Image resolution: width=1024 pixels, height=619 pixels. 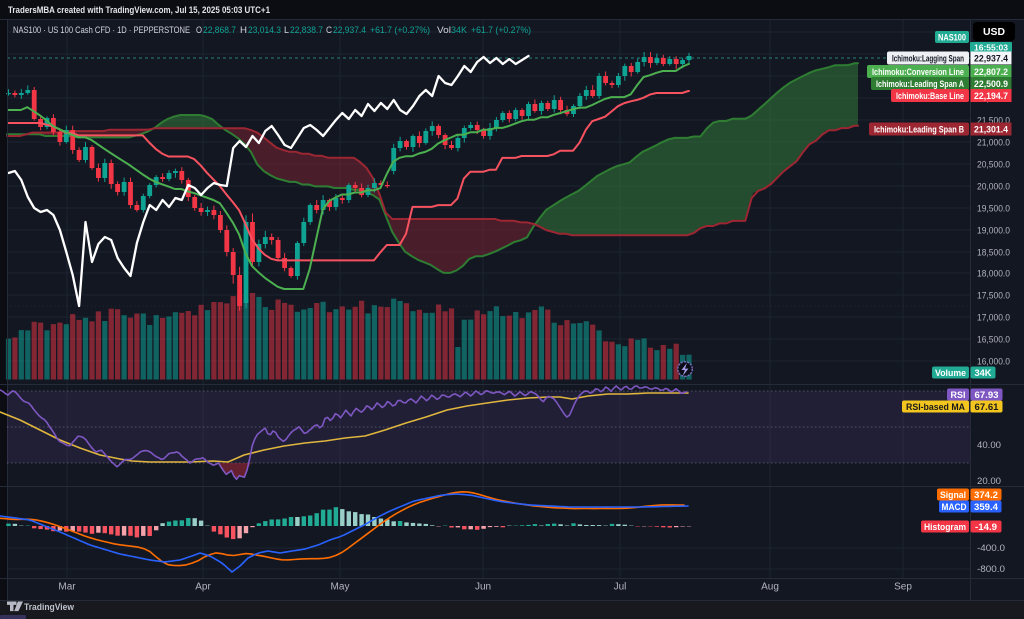 I want to click on svg-text: 40.00, so click(x=989, y=445).